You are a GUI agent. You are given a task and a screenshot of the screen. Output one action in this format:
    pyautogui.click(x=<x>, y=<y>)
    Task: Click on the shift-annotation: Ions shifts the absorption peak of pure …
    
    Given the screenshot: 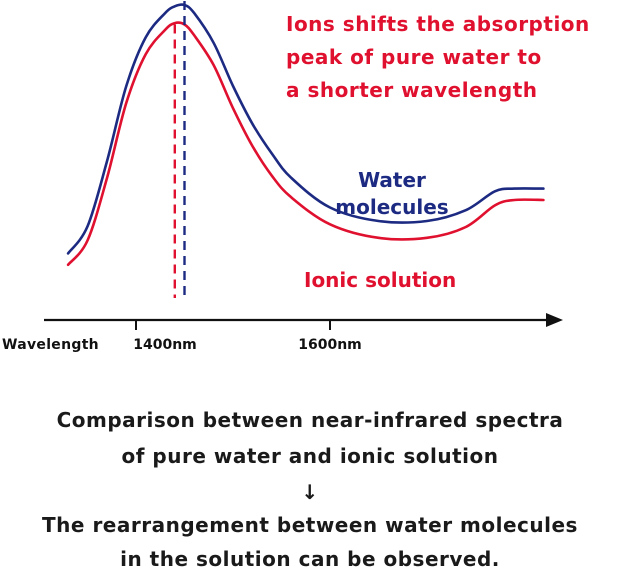 What is the action you would take?
    pyautogui.click(x=451, y=57)
    